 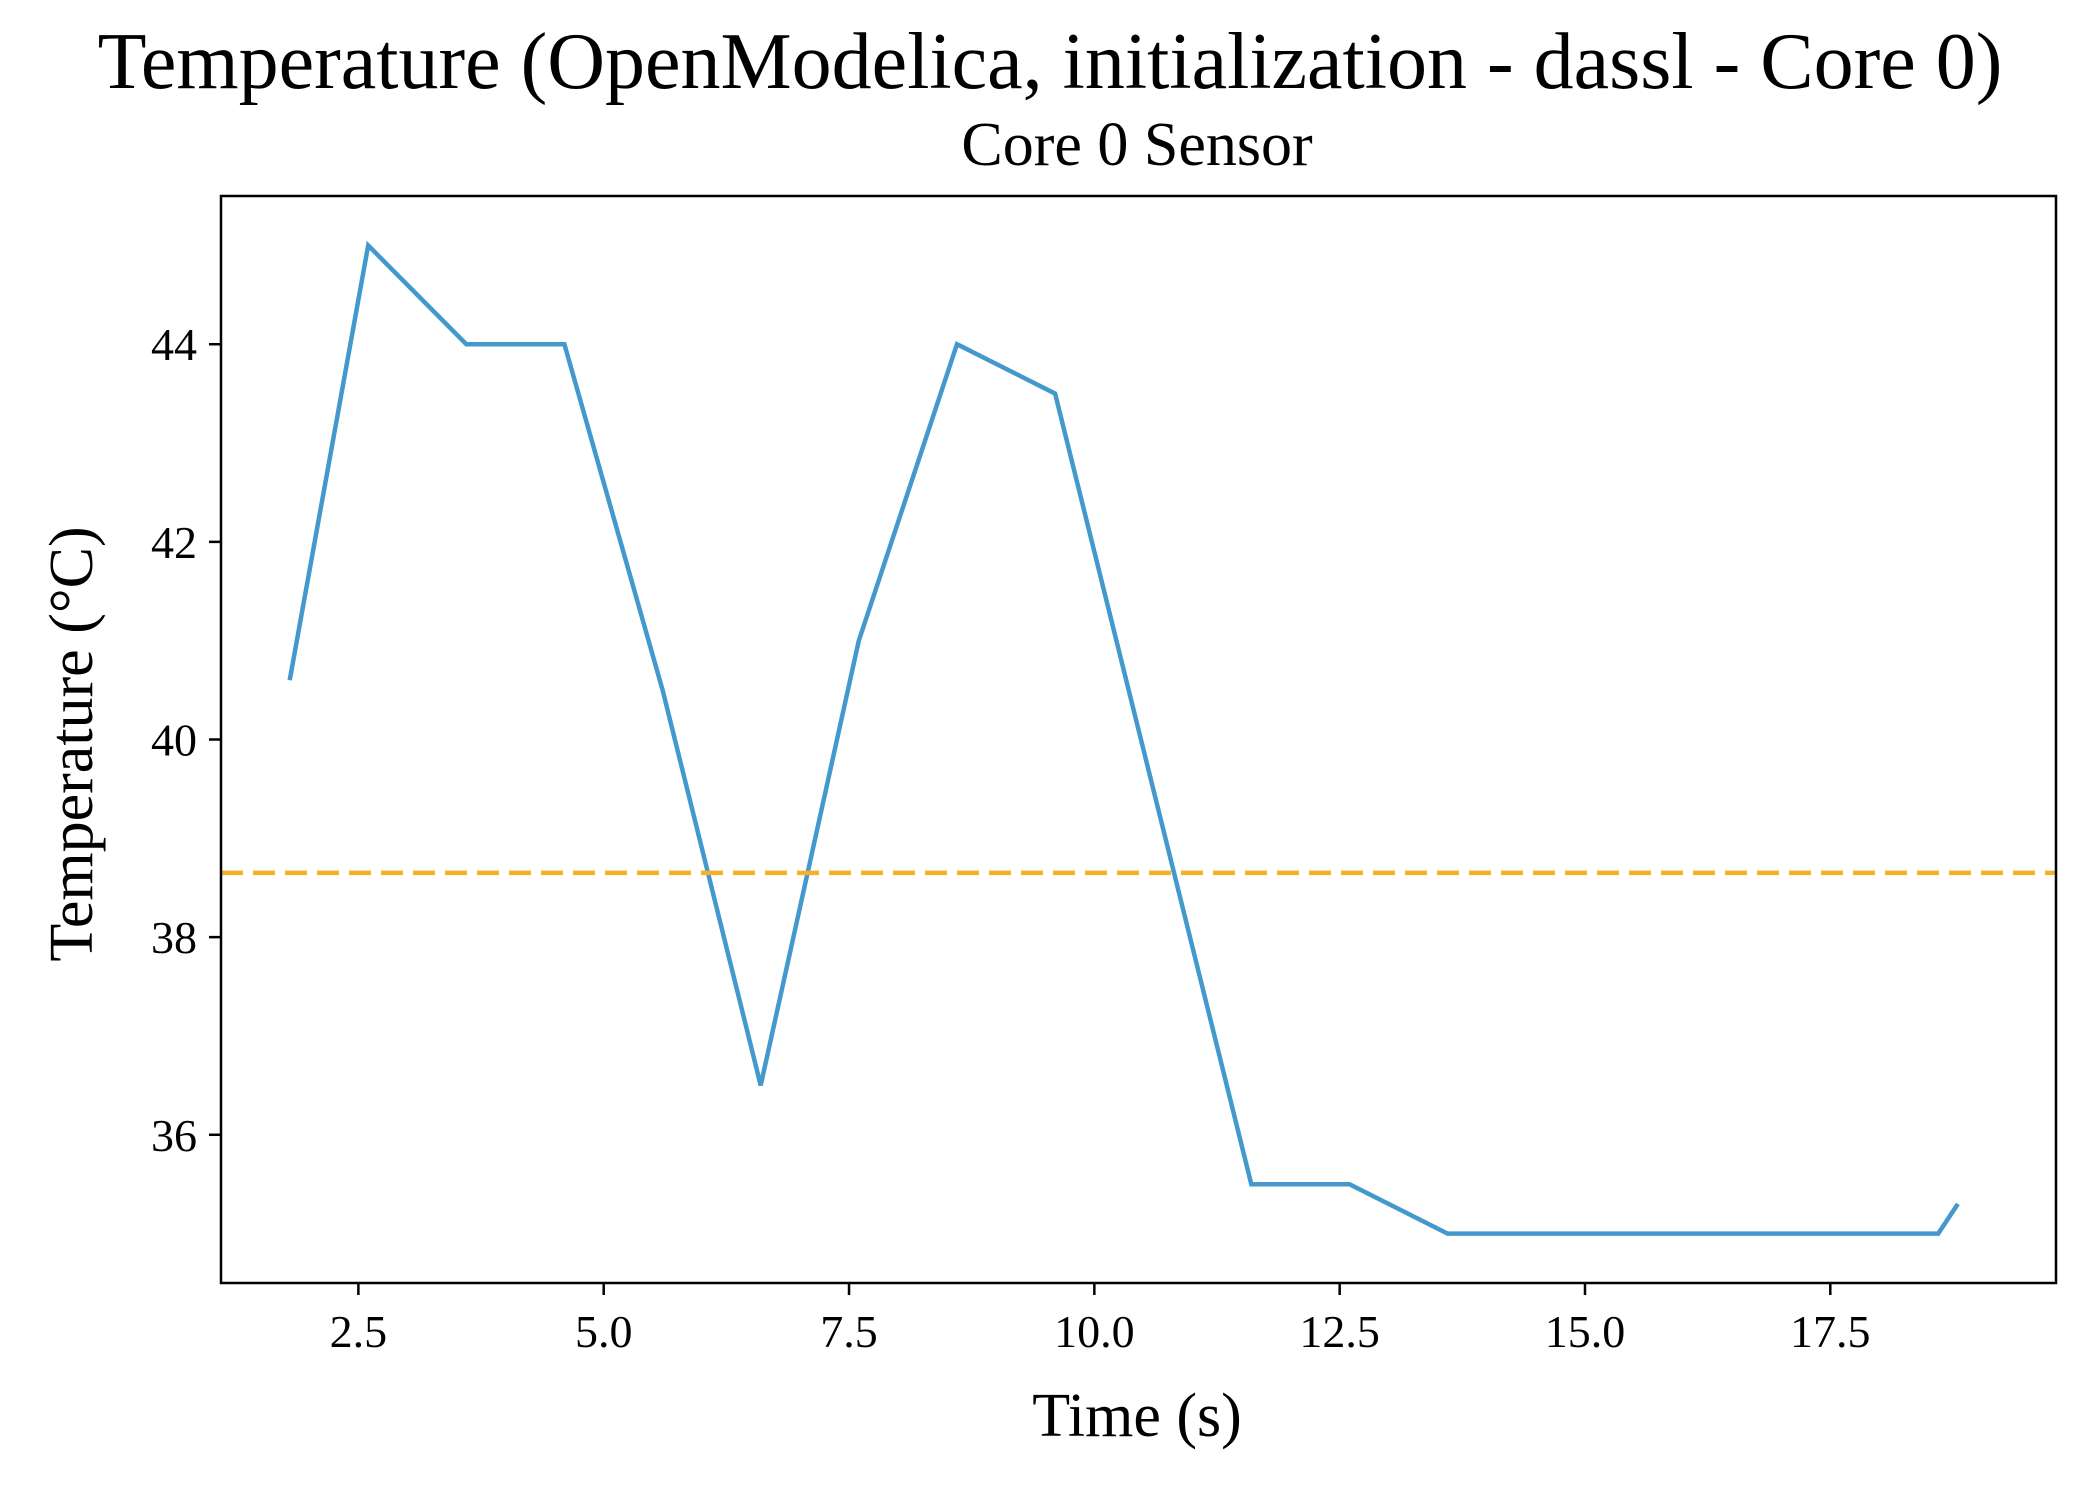 What do you see at coordinates (359, 1331) in the screenshot?
I see `x-tick-label: 2.5` at bounding box center [359, 1331].